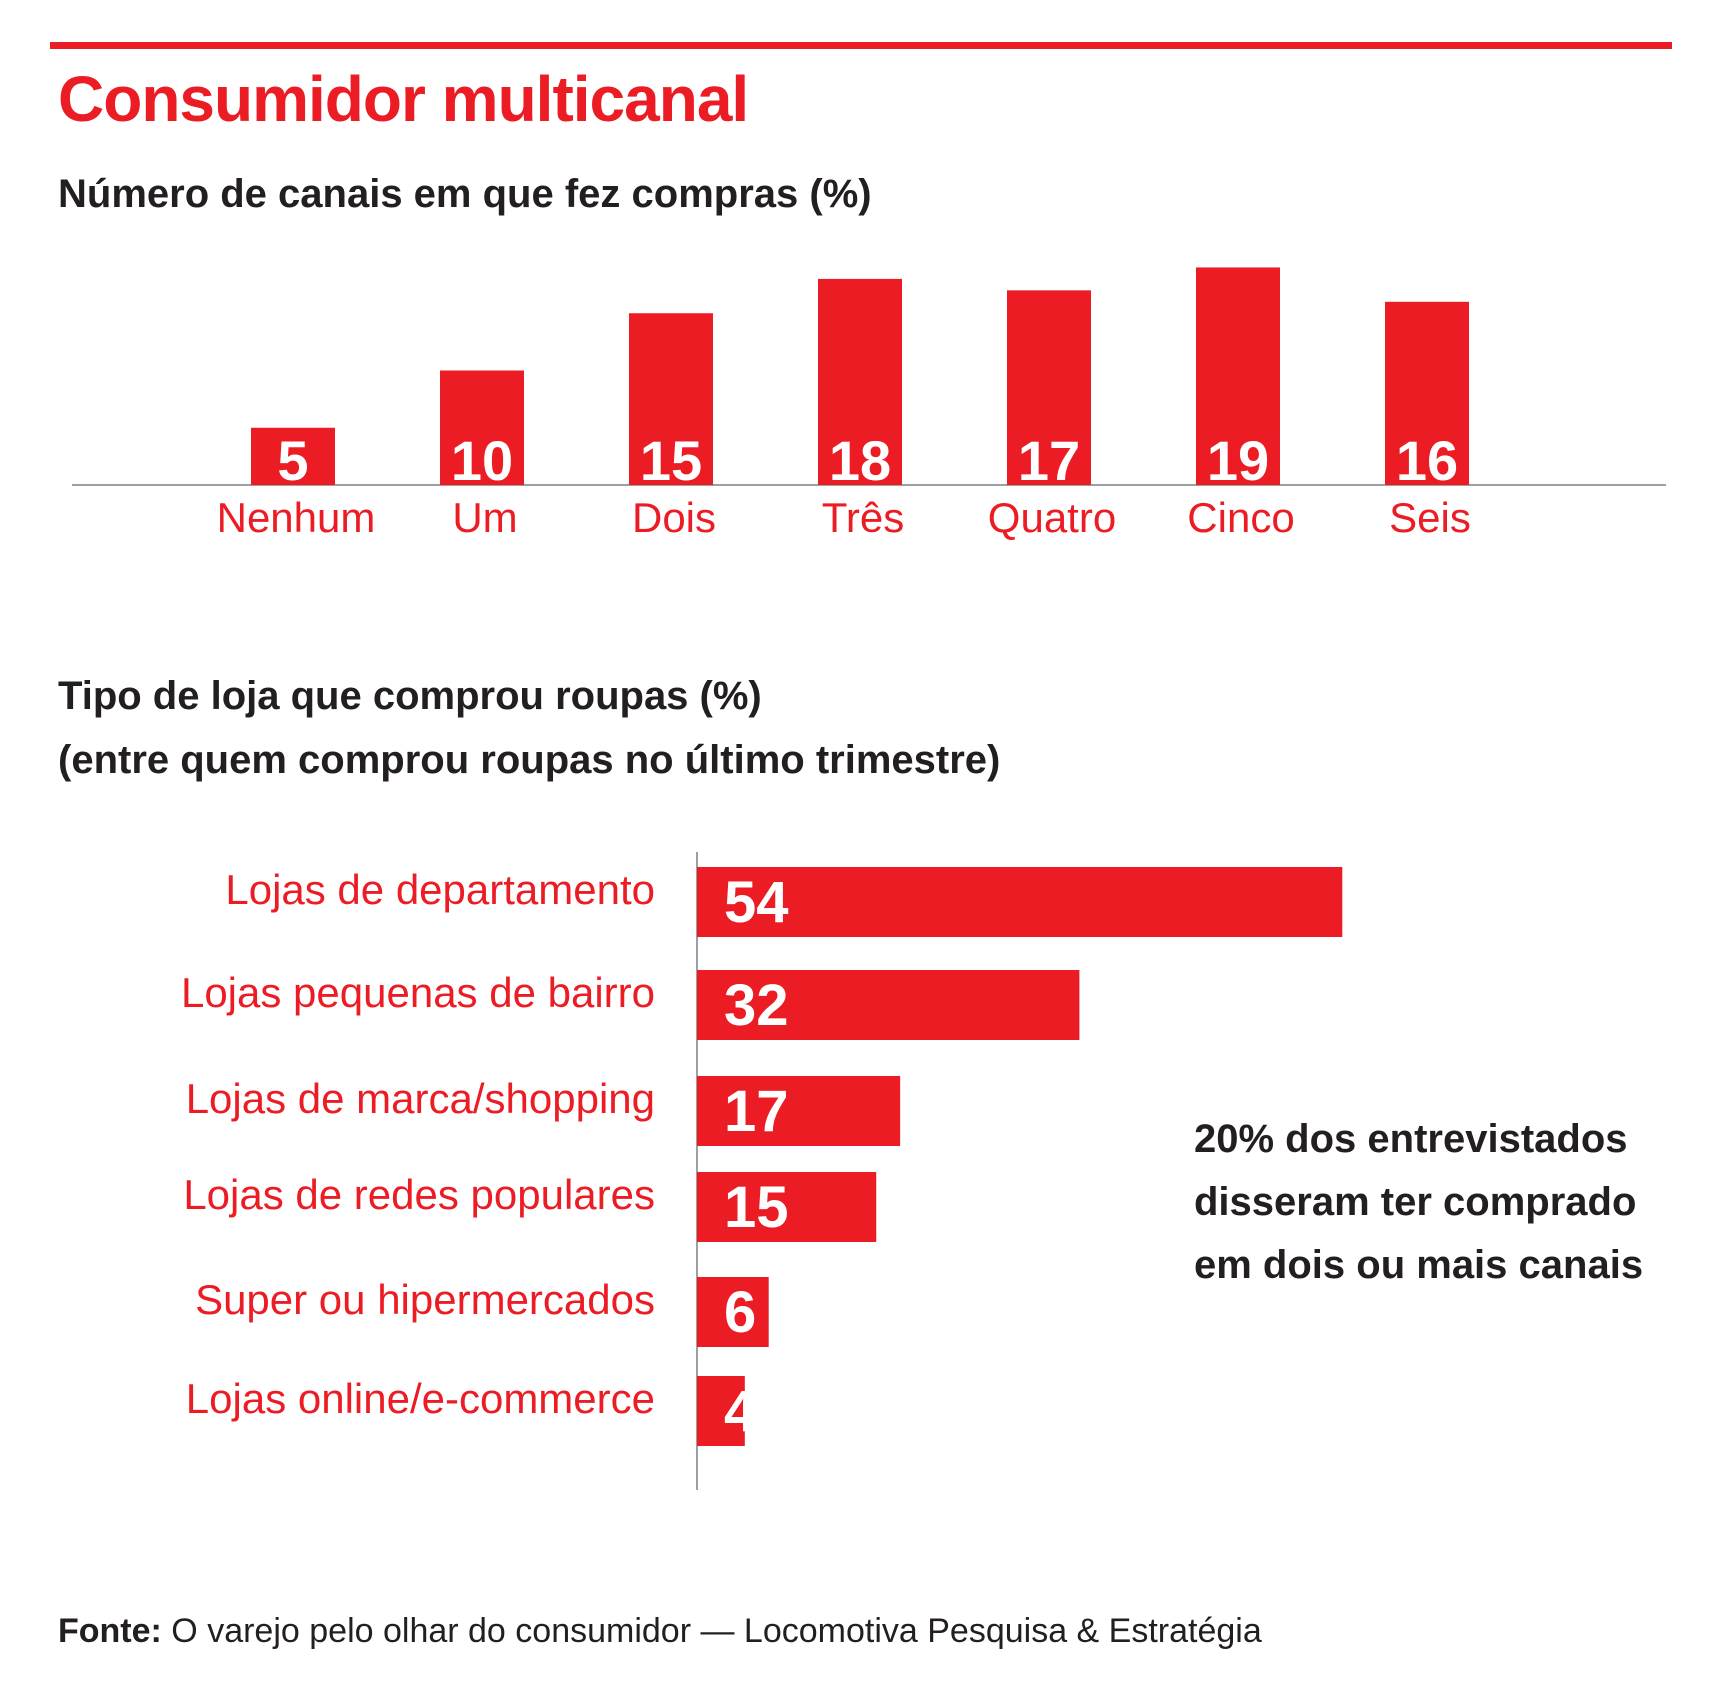 The image size is (1722, 1694). Describe the element at coordinates (420, 1098) in the screenshot. I see `store-category-label: Lojas de marca/shopping` at that location.